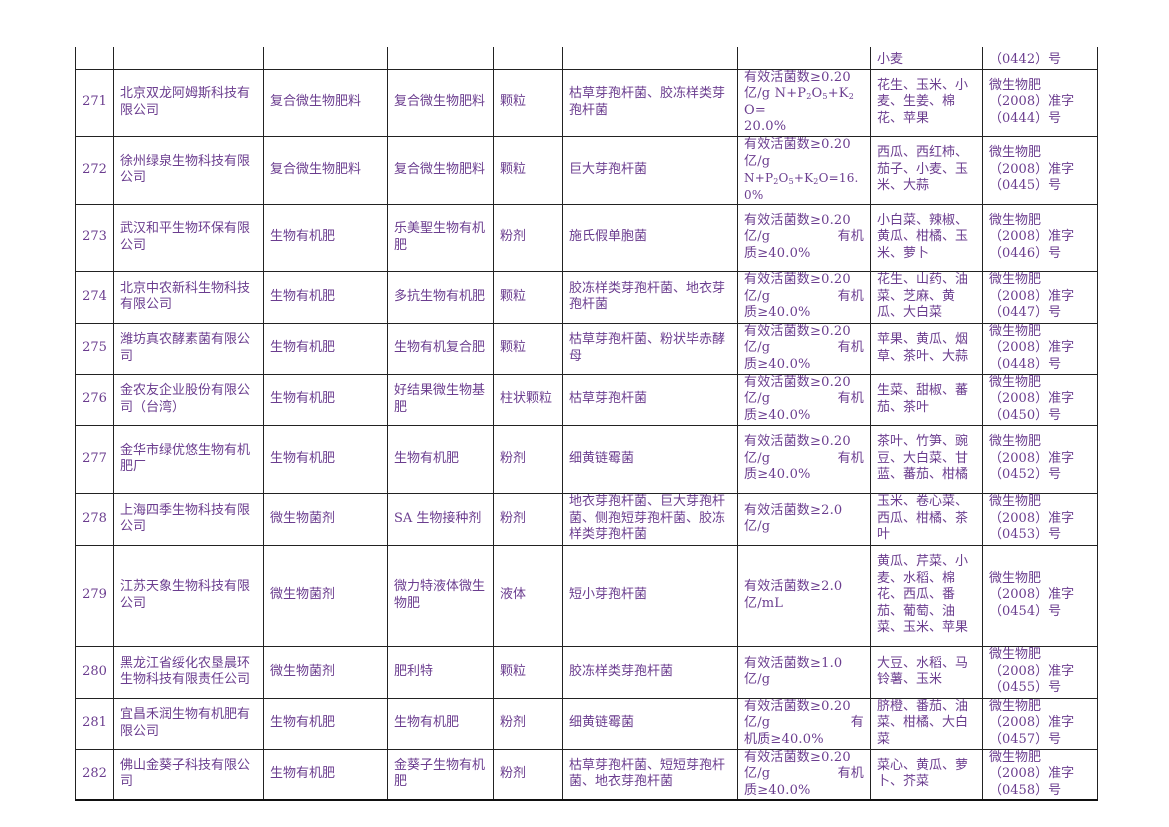 This screenshot has height=827, width=1169. I want to click on cell-crops: 小白菜、辣椒、黄瓜、柑橘、玉米、萝卜, so click(926, 237).